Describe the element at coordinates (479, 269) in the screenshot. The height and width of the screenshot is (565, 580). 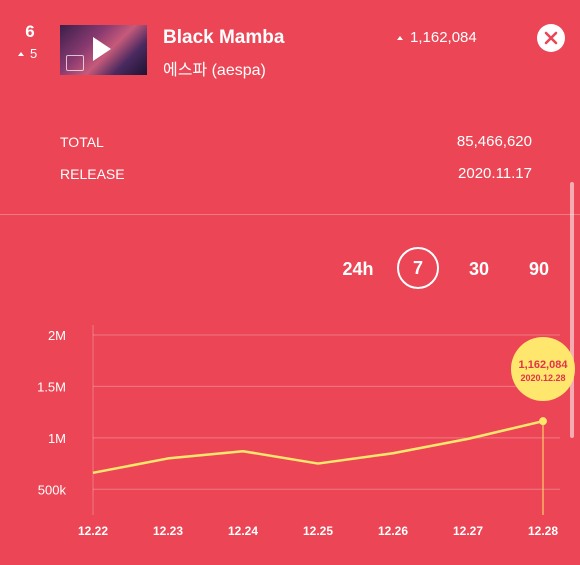
I see `period-30-button: 30` at that location.